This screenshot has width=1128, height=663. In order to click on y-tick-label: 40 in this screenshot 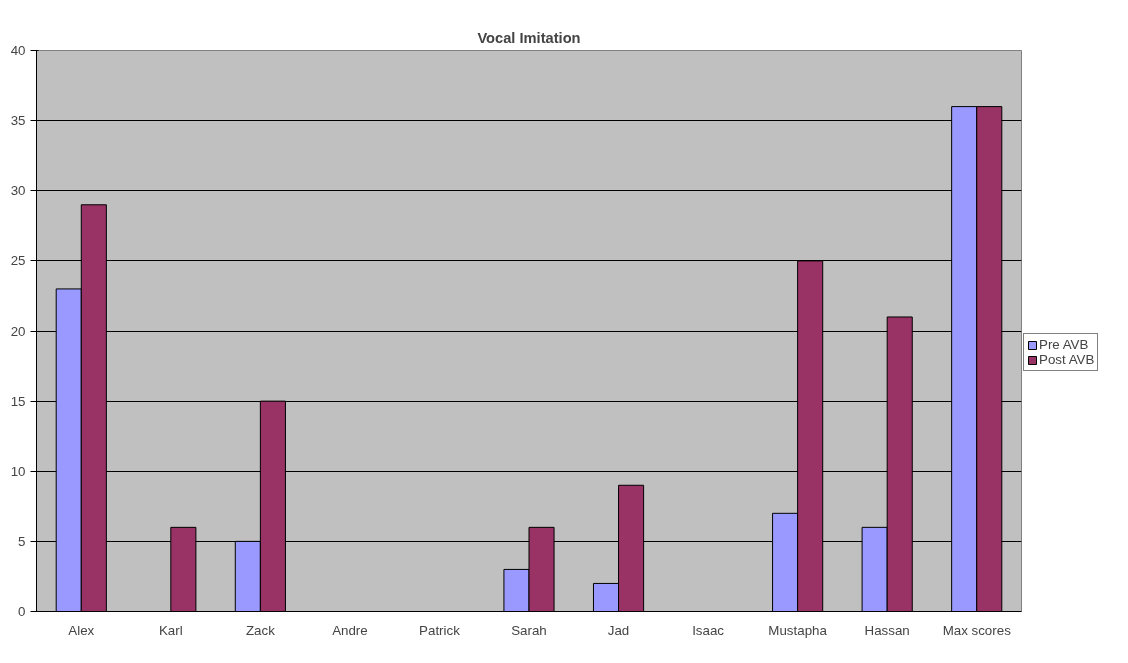, I will do `click(18, 50)`.